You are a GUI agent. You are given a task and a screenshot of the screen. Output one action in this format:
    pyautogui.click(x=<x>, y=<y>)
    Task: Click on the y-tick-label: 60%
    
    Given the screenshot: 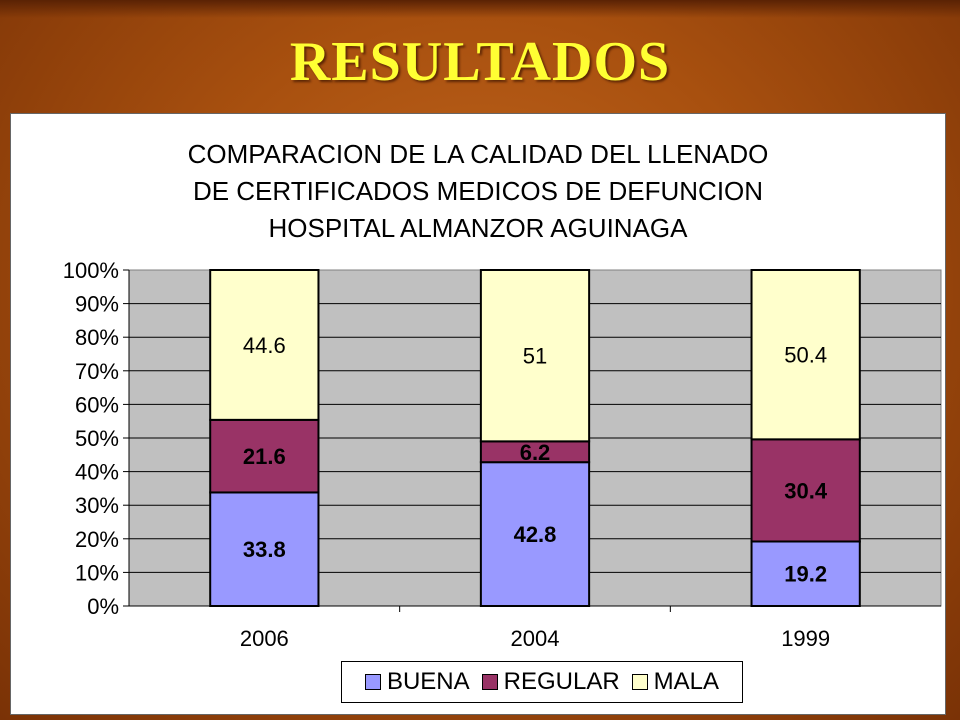 What is the action you would take?
    pyautogui.click(x=97, y=404)
    